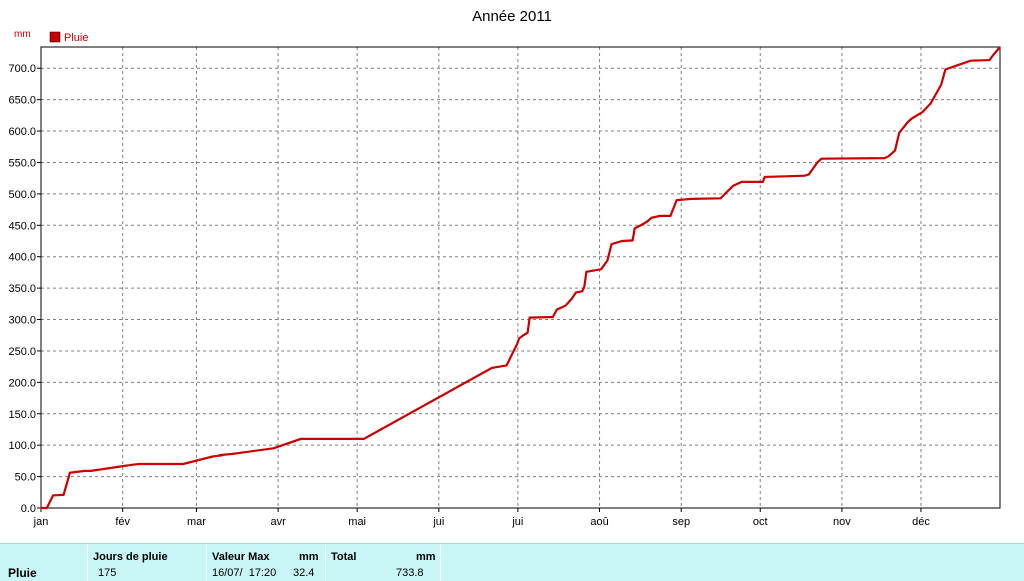  I want to click on stats-row-label-cell: Pluie, so click(43, 562).